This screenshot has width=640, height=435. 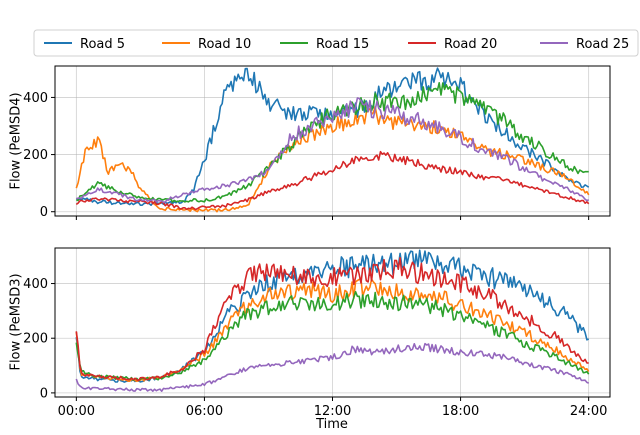 What do you see at coordinates (460, 411) in the screenshot?
I see `bottom-x-tick-label: 18:00` at bounding box center [460, 411].